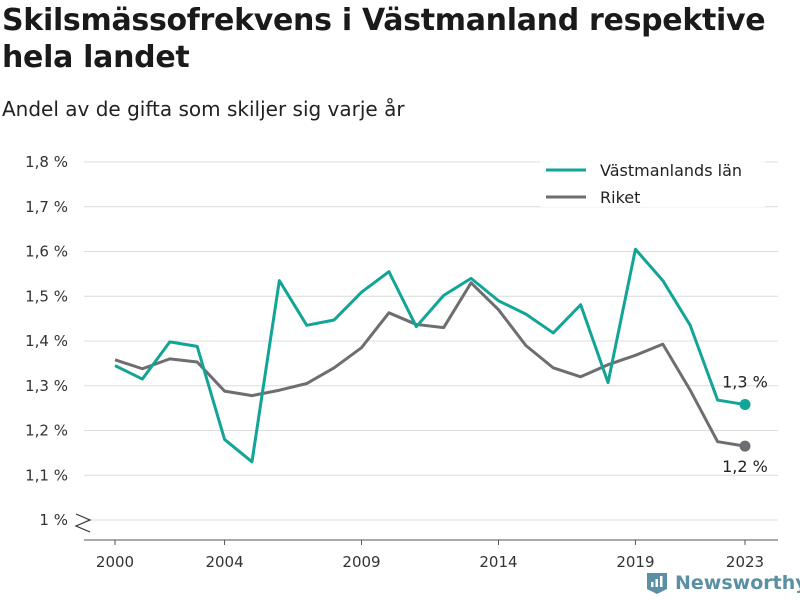 The image size is (800, 600). What do you see at coordinates (46, 252) in the screenshot?
I see `y-tick-label: 1,6 %` at bounding box center [46, 252].